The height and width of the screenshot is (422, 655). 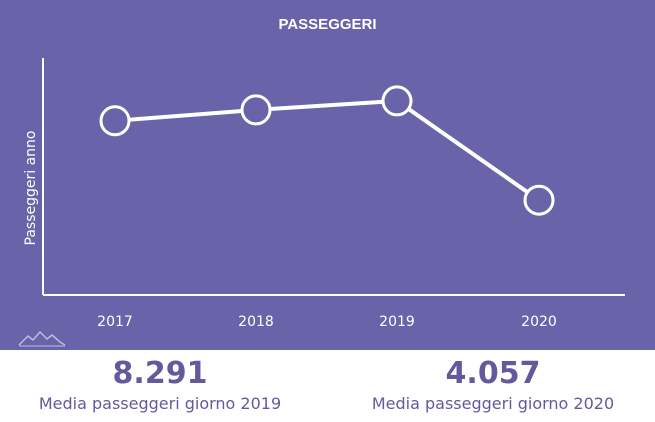 What do you see at coordinates (397, 322) in the screenshot?
I see `x-tick-label-2019: 2019` at bounding box center [397, 322].